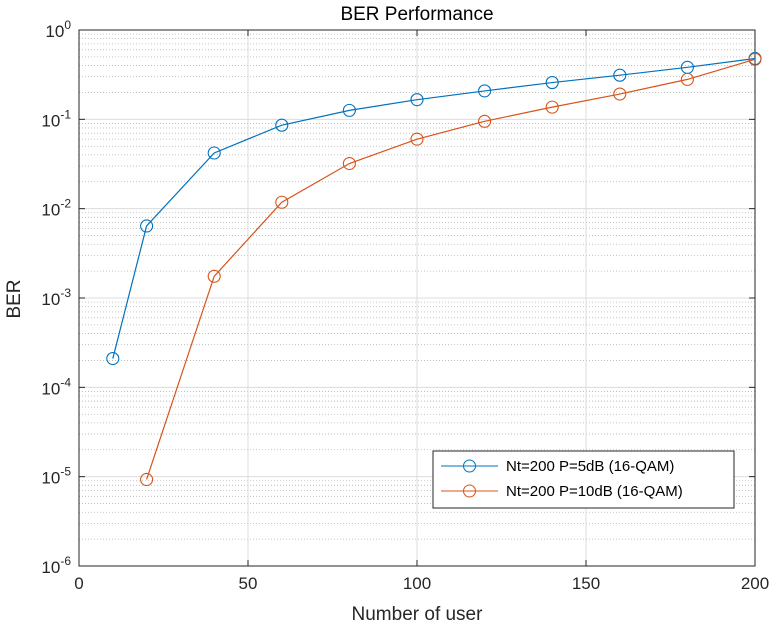  What do you see at coordinates (58, 29) in the screenshot?
I see `y-tick-label: 10⁰` at bounding box center [58, 29].